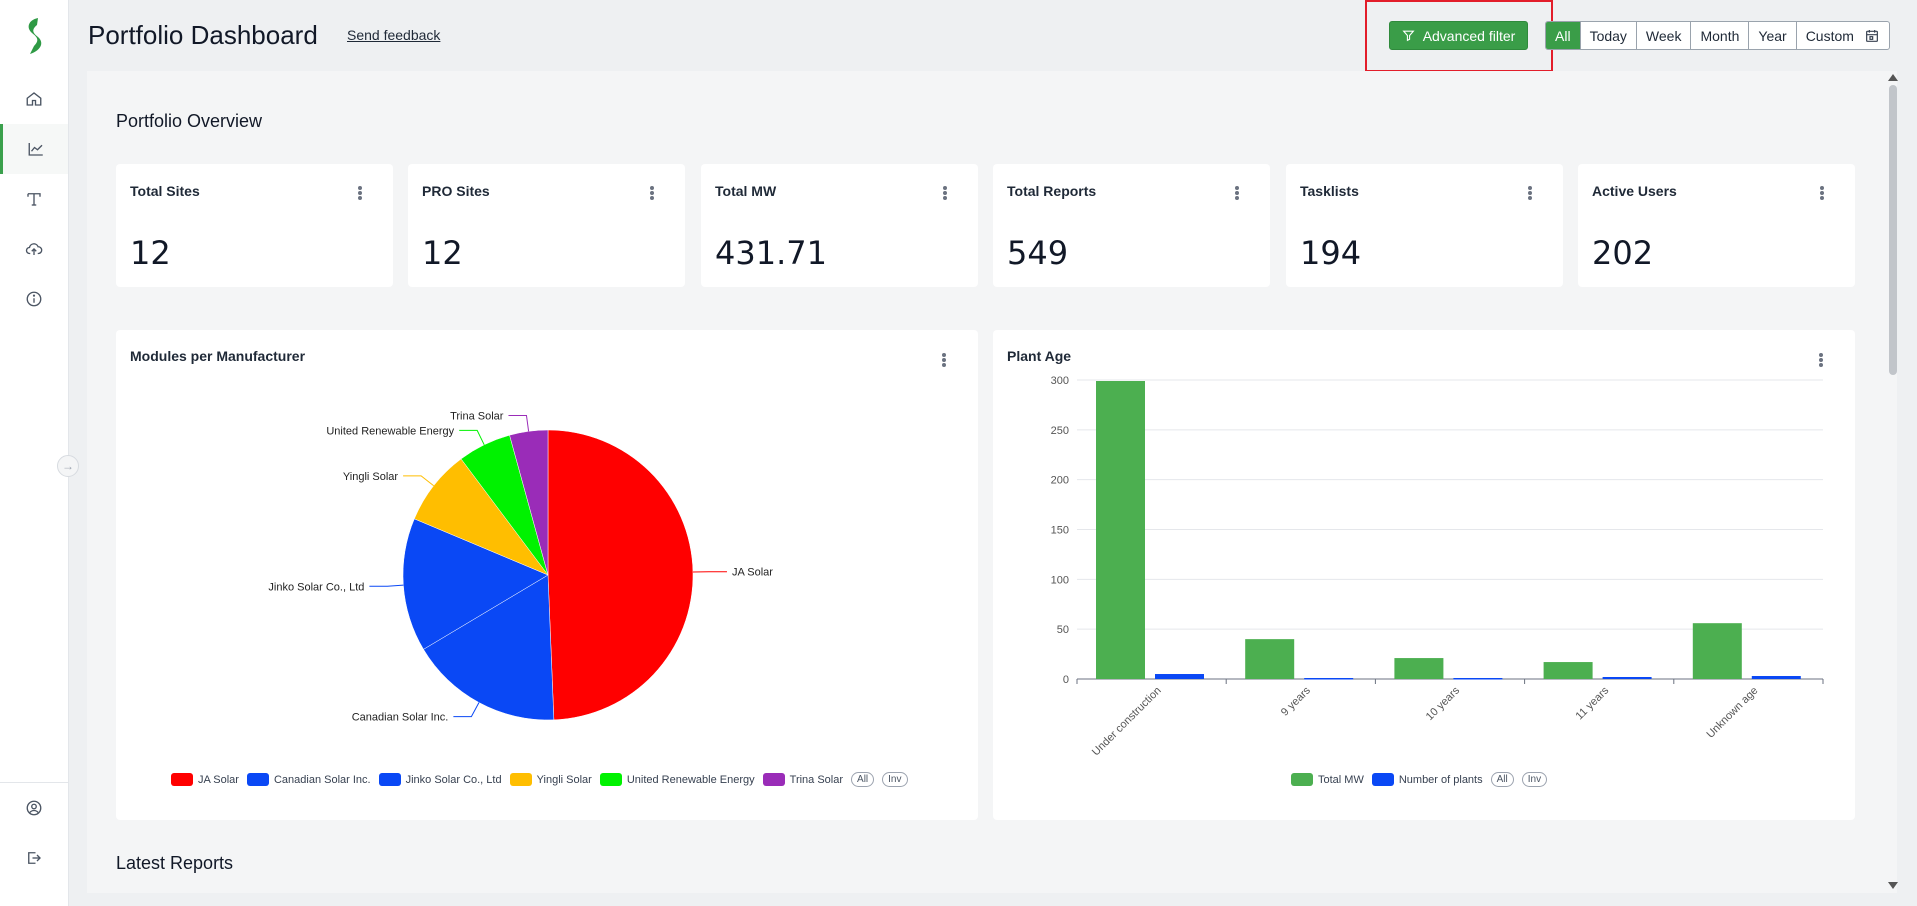 The height and width of the screenshot is (906, 1917). Describe the element at coordinates (308, 779) in the screenshot. I see `legend-item-canadian-solar-inc: Canadian Solar Inc.` at that location.